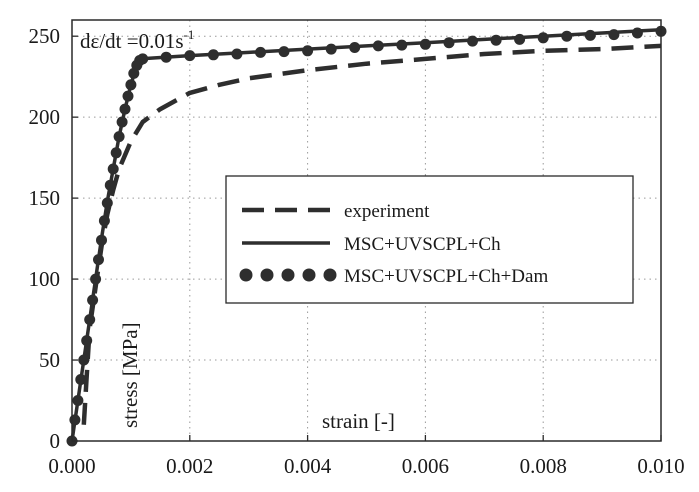 The height and width of the screenshot is (492, 699). Describe the element at coordinates (422, 244) in the screenshot. I see `legend-label: MSC+UVSCPL+Ch` at that location.